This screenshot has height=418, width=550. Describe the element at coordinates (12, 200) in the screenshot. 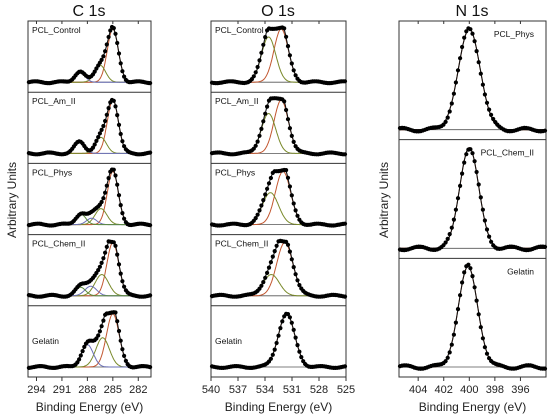

I see `y-axis-label-left: Arbitrary Units` at that location.